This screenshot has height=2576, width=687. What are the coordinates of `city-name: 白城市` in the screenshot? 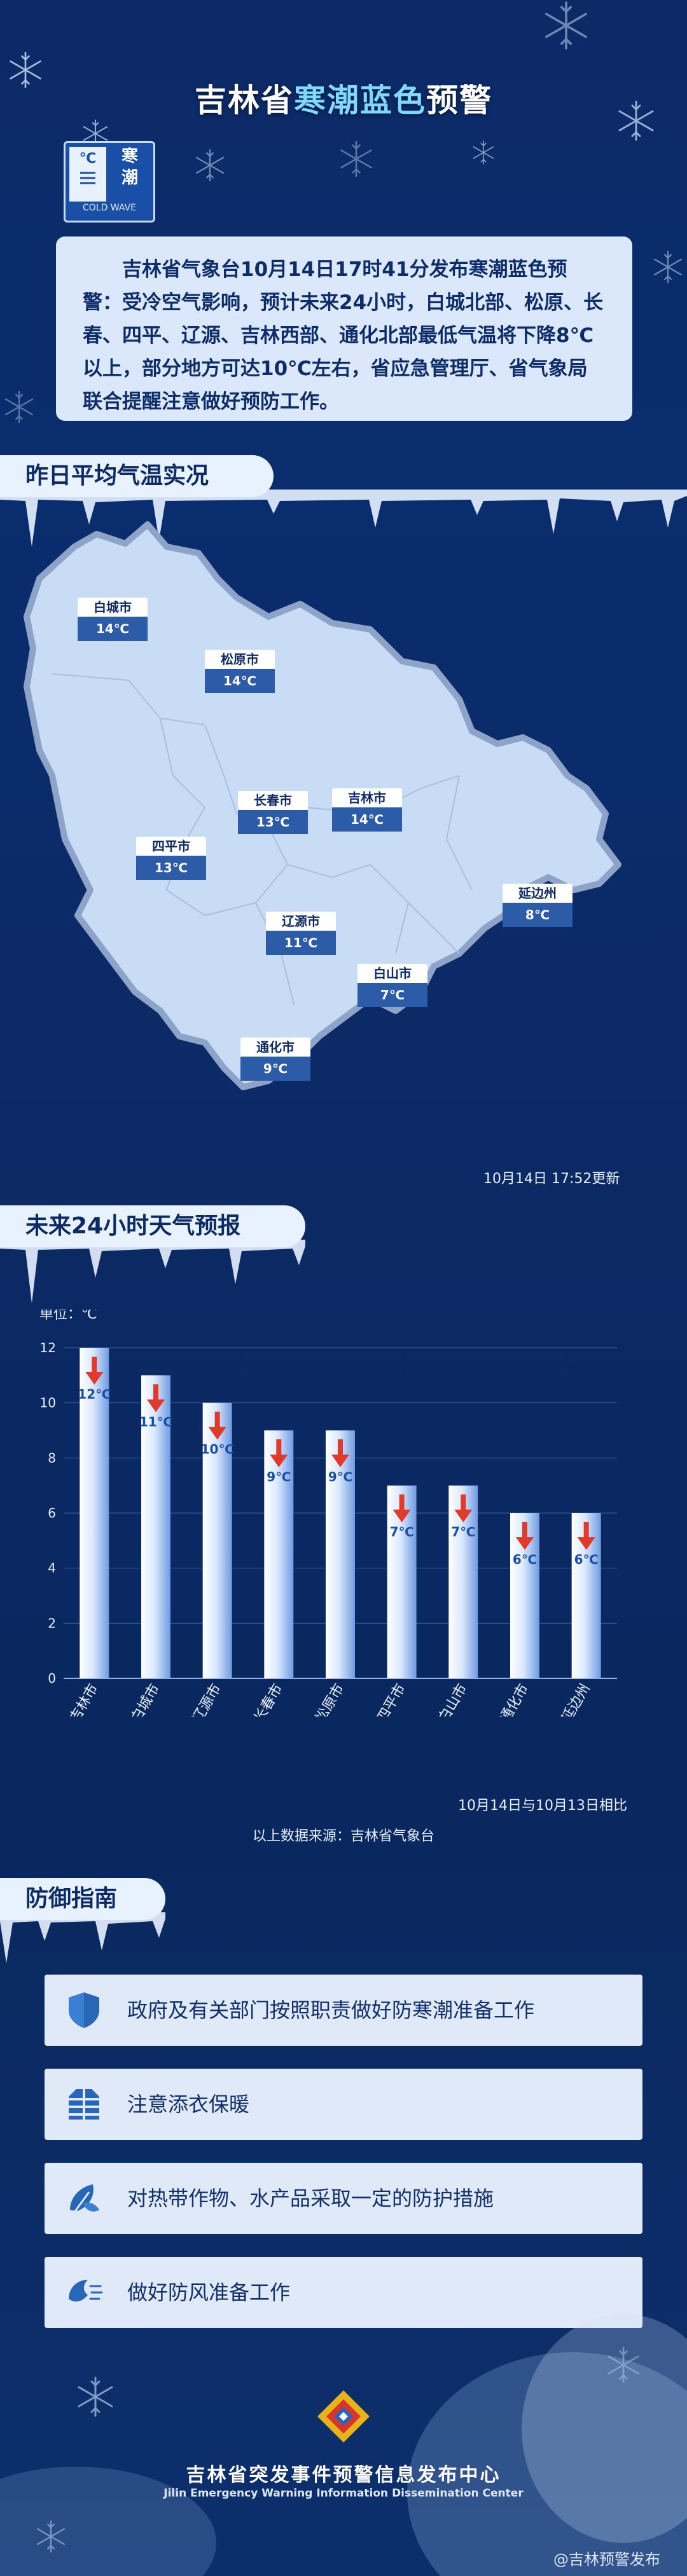 It's located at (113, 607).